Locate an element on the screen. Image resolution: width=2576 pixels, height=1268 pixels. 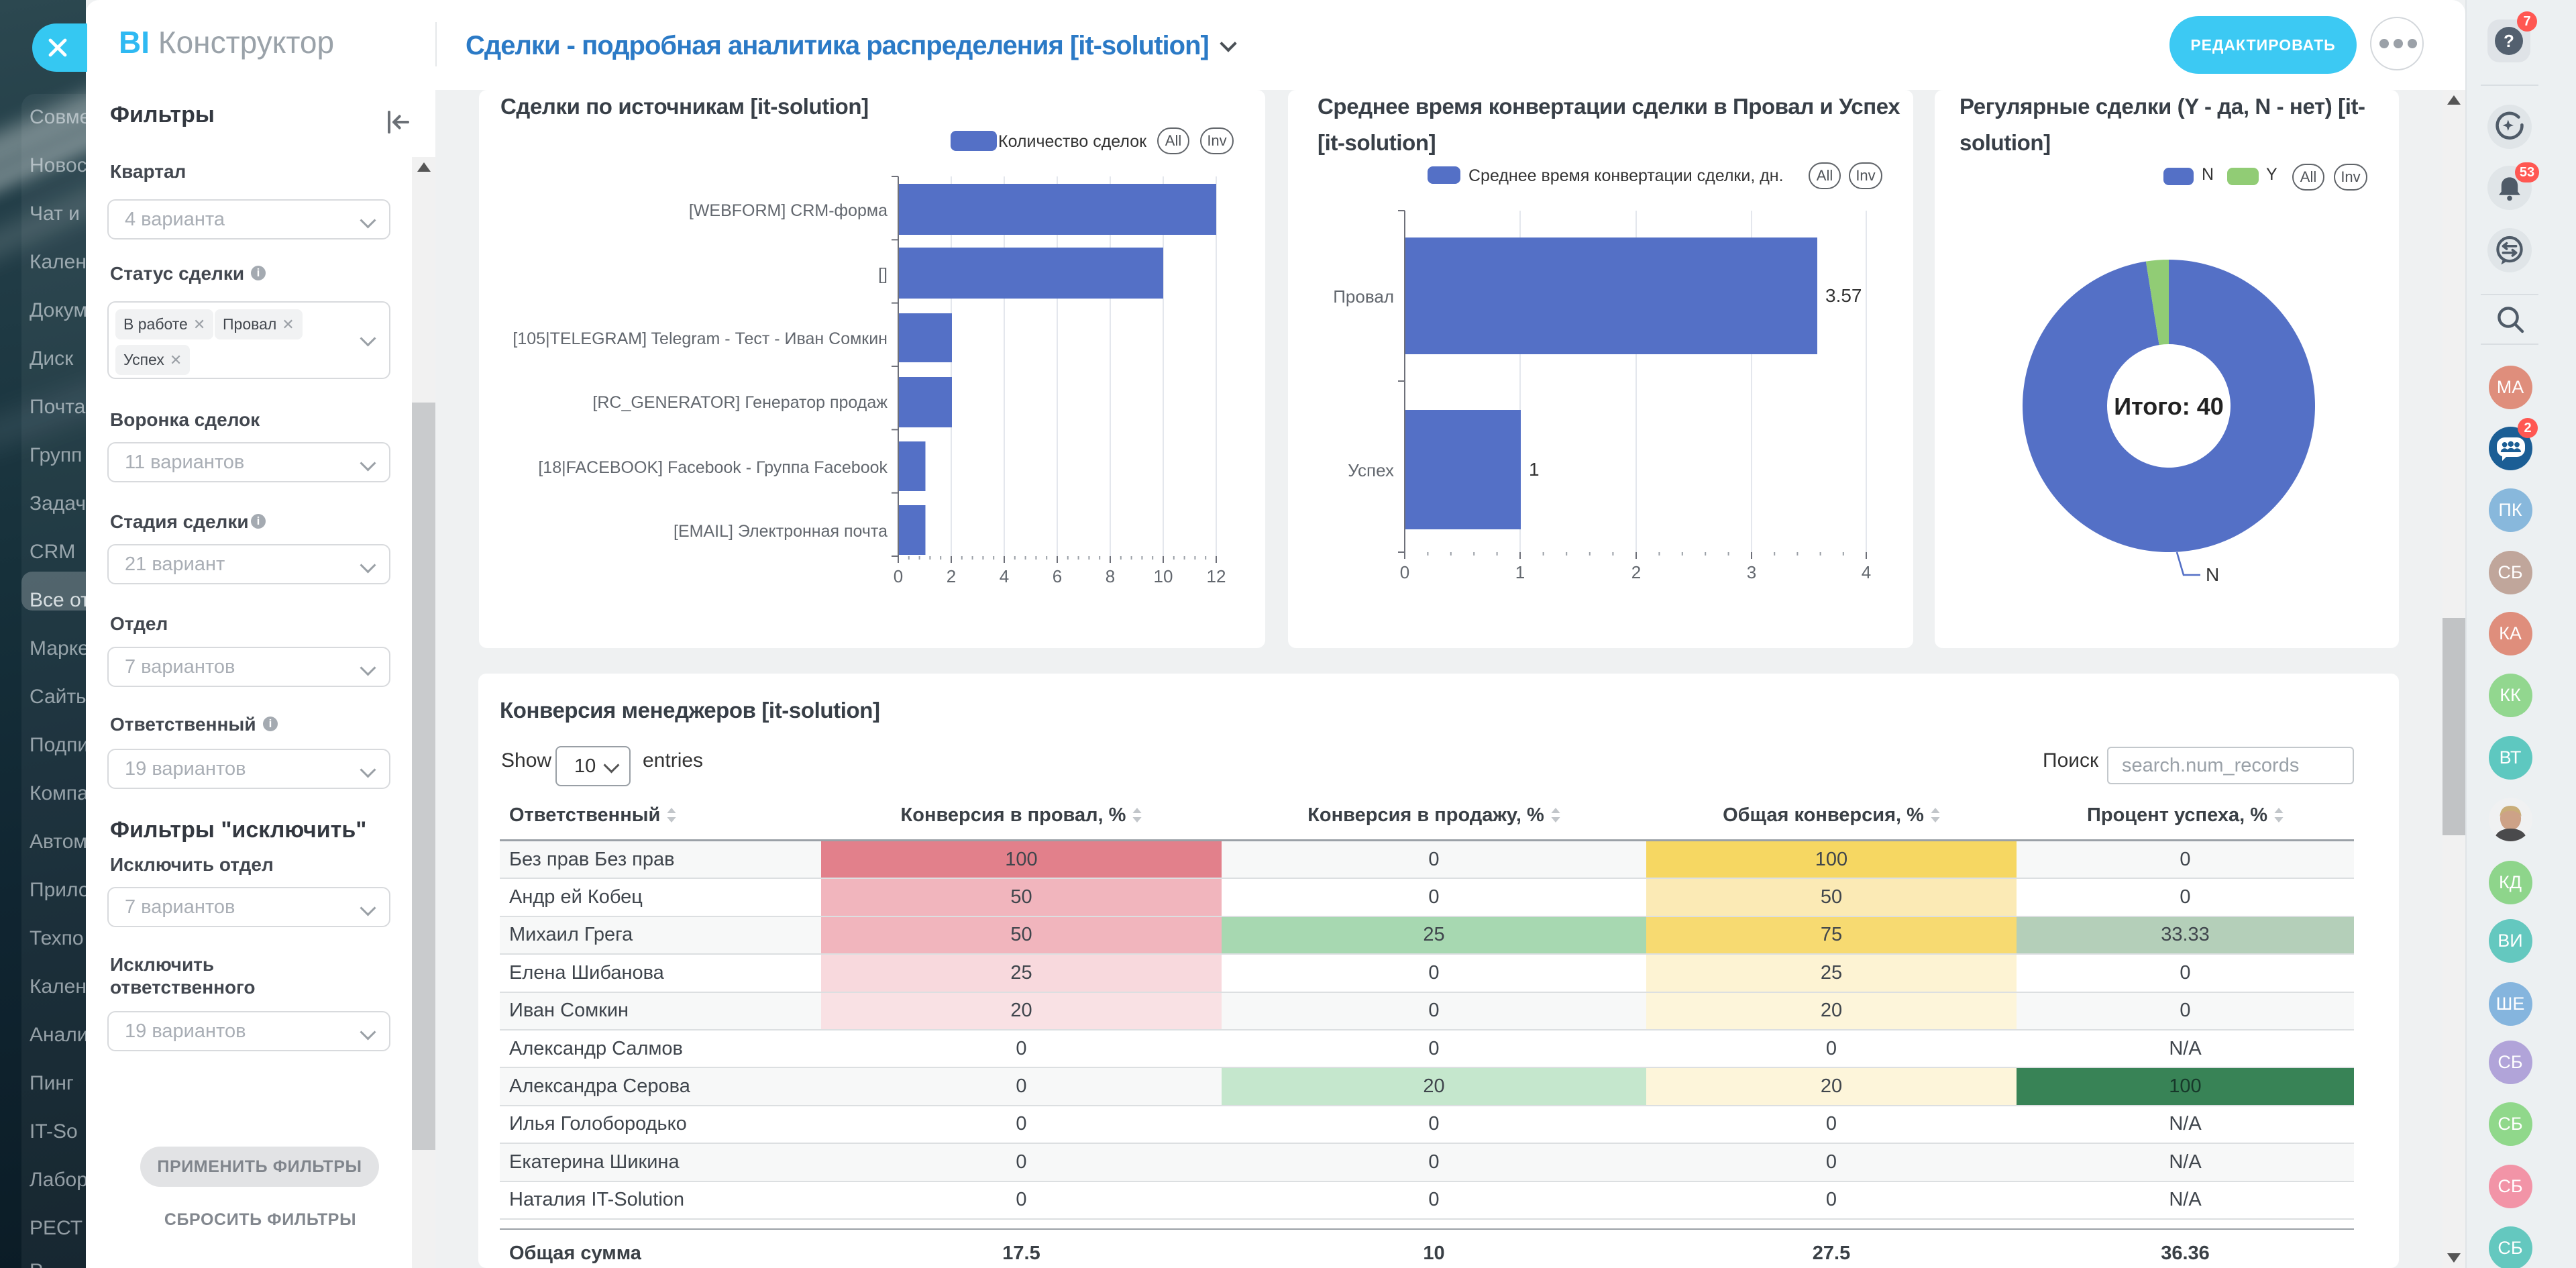
svg-text:[18|FACEBOOK] Facebook - Групп: [18|FACEBOOK] Facebook - Группа Facebook is located at coordinates (713, 468).